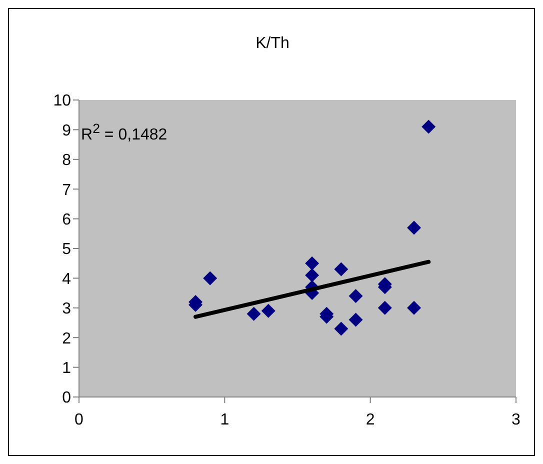 The height and width of the screenshot is (464, 543). What do you see at coordinates (67, 279) in the screenshot?
I see `y-tick-label: 4` at bounding box center [67, 279].